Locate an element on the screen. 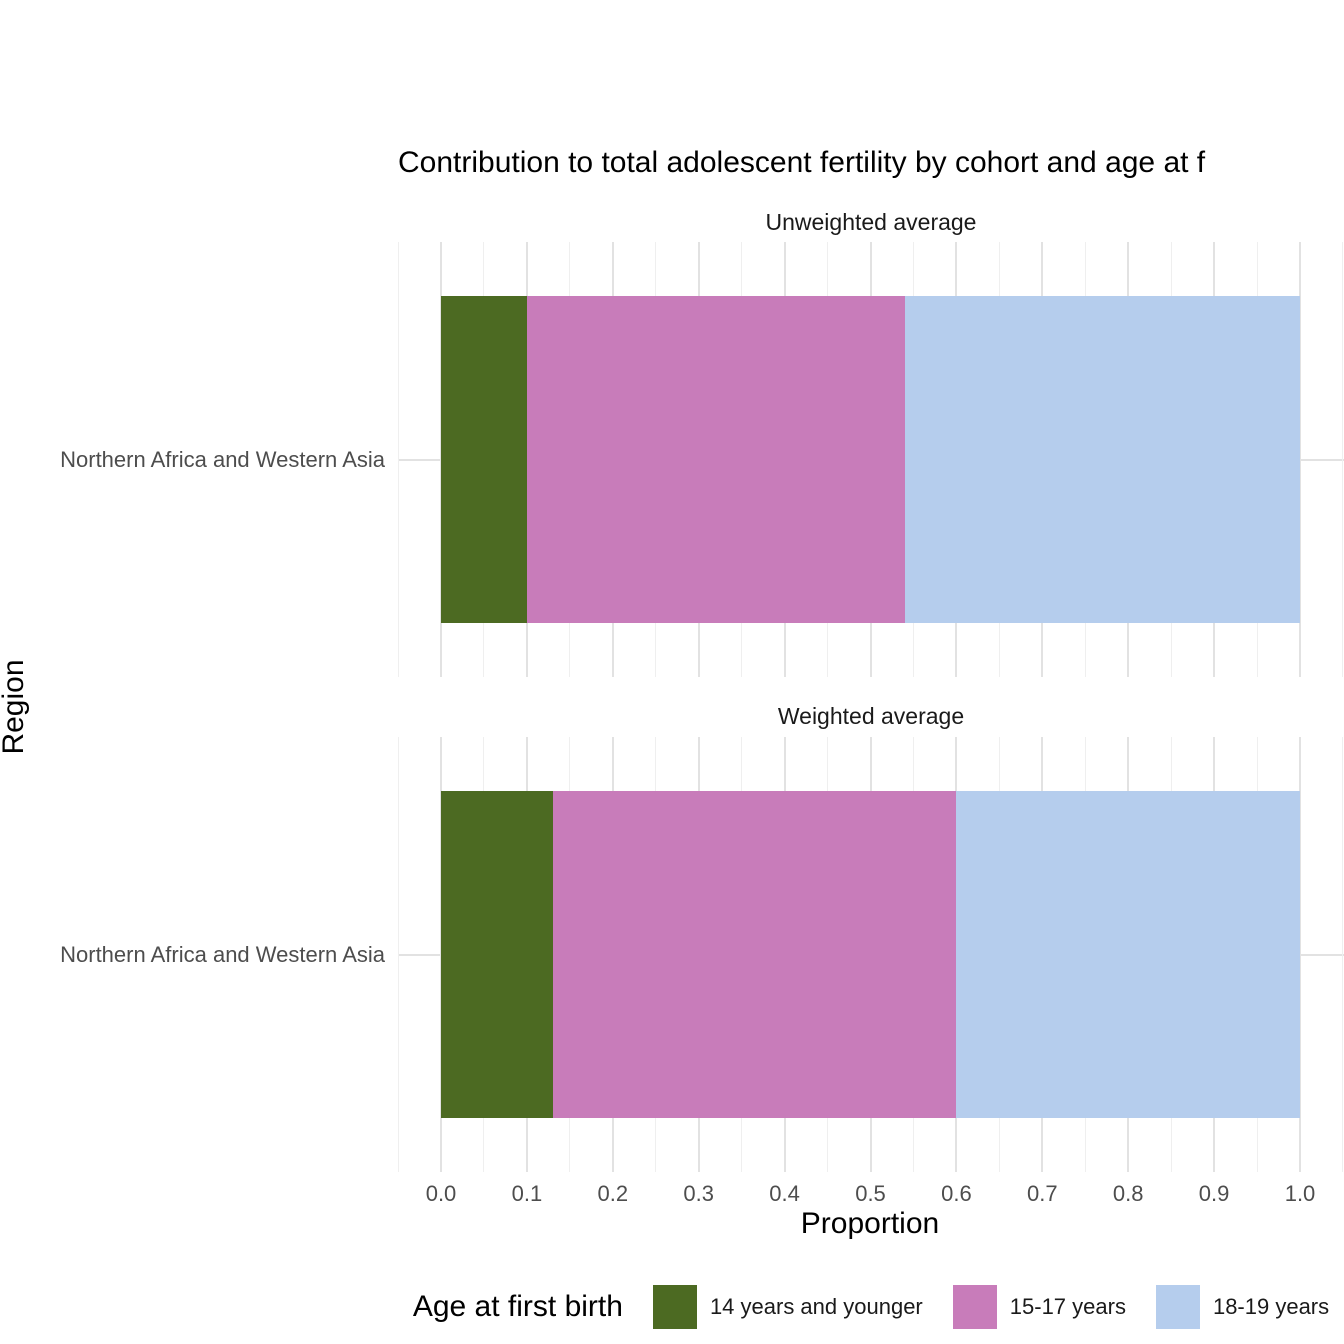 Image resolution: width=1344 pixels, height=1344 pixels. legend-item: 18-19 years is located at coordinates (1242, 1307).